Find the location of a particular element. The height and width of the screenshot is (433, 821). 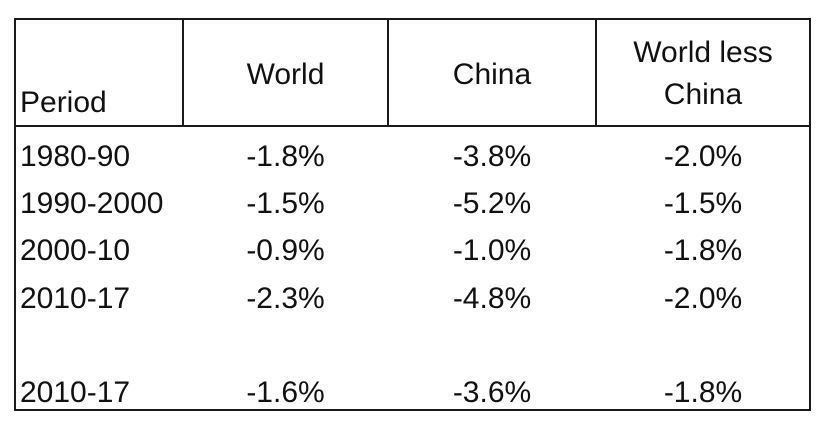

table-row: 1980-90 -1.8% -3.8% -2.0% is located at coordinates (412, 157).